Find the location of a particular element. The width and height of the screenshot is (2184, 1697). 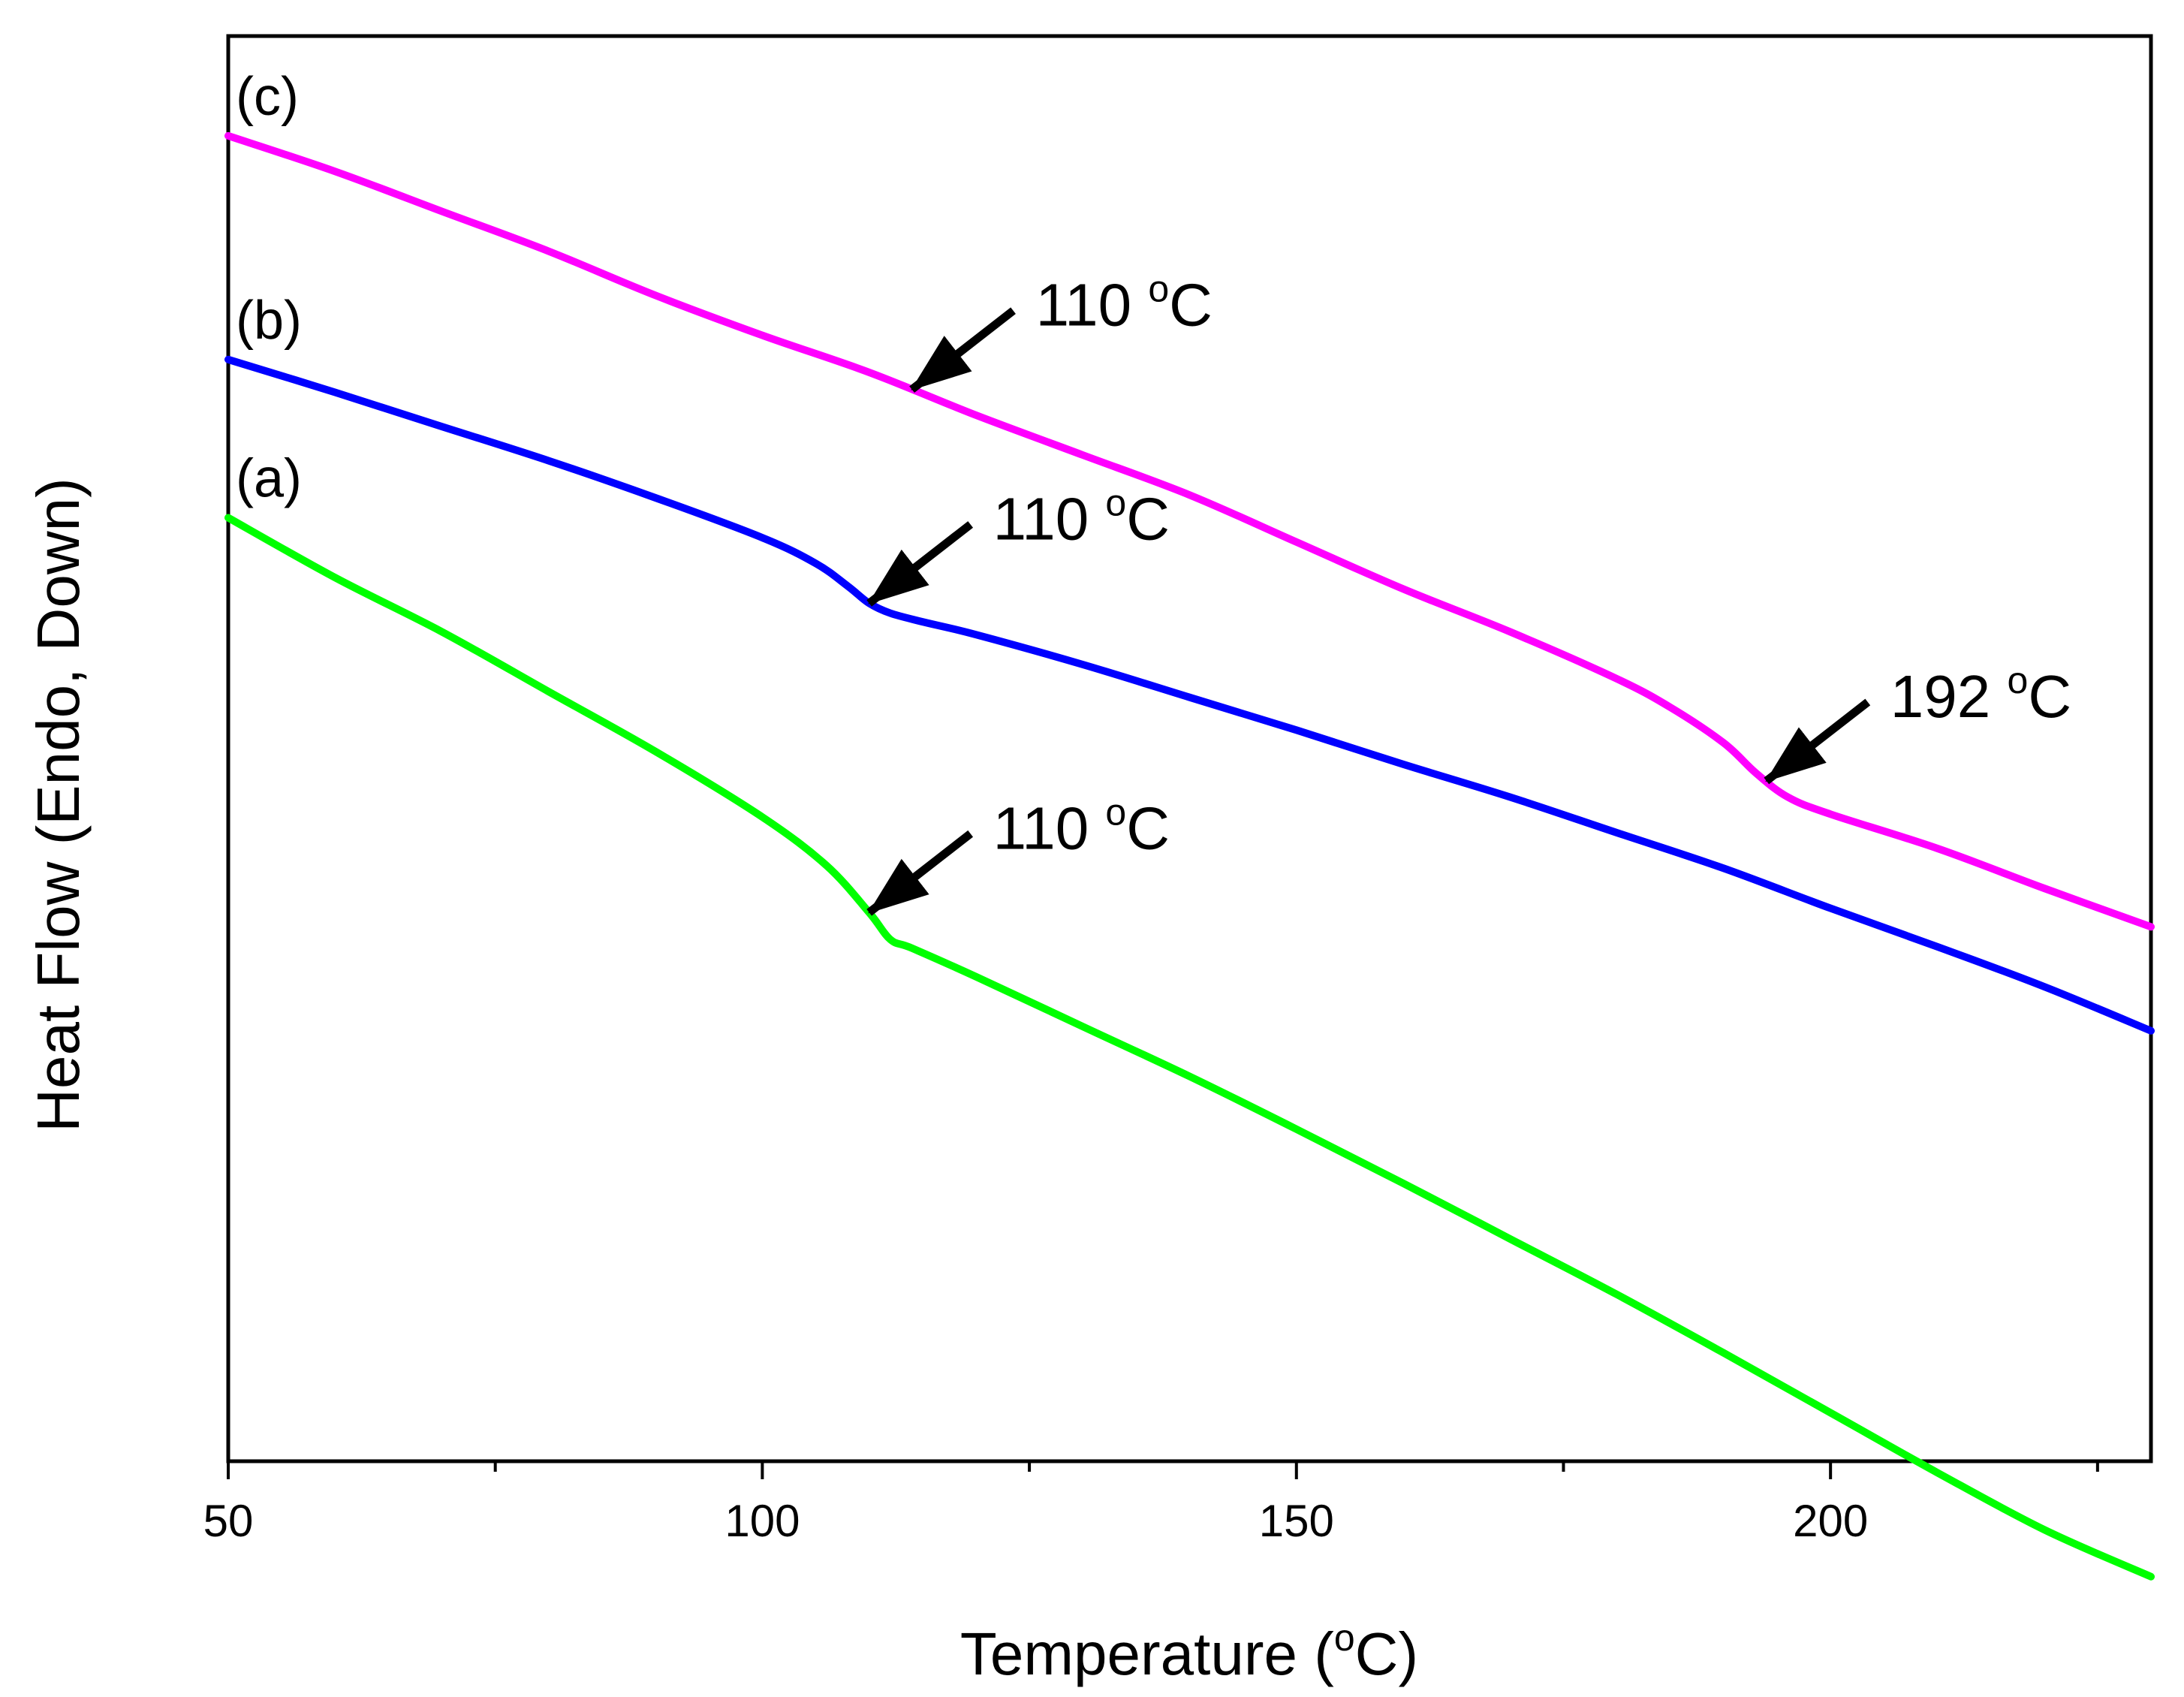

x-tick-label: 100 is located at coordinates (762, 1521).